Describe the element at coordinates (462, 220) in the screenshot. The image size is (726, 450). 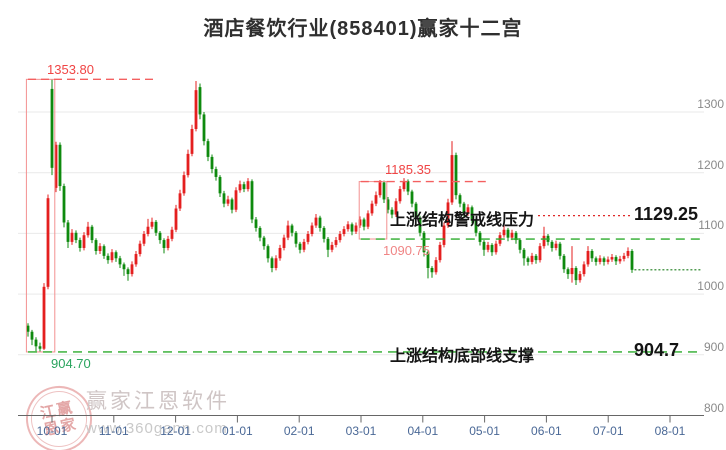
I see `pressure-line-text: 上涨结构警戒线压力` at that location.